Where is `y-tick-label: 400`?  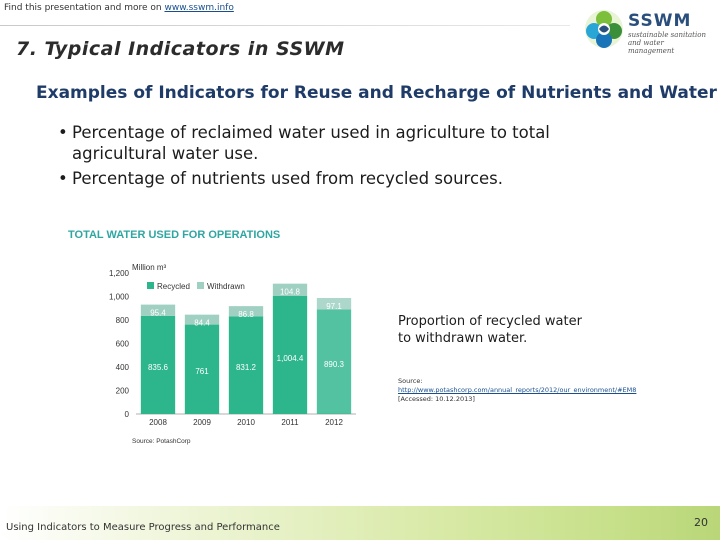 y-tick-label: 400 is located at coordinates (123, 367).